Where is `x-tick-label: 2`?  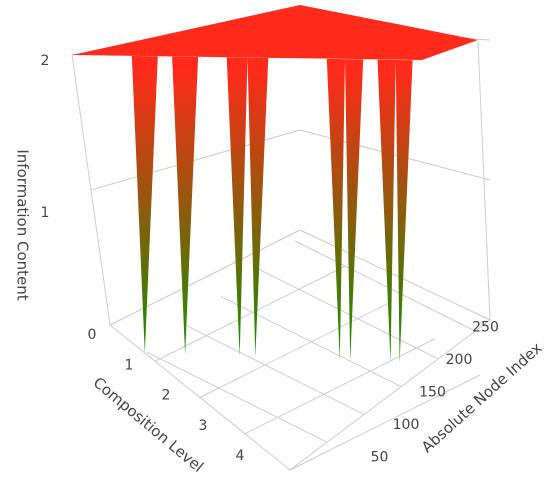
x-tick-label: 2 is located at coordinates (166, 396).